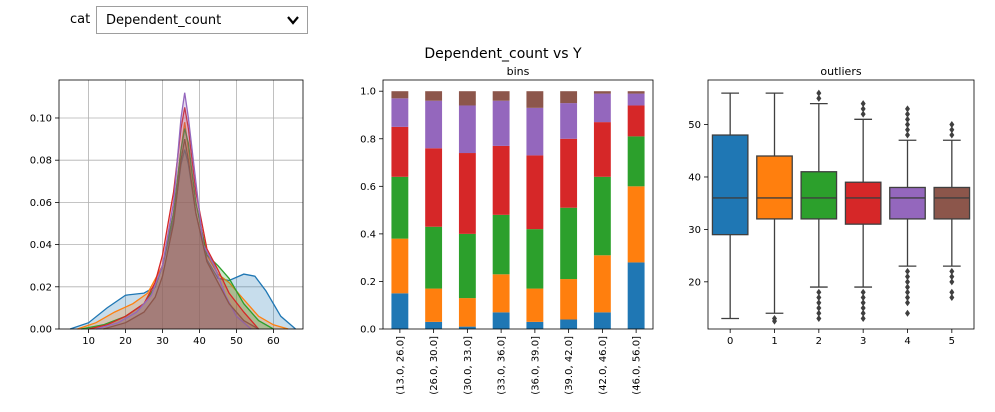  Describe the element at coordinates (41, 330) in the screenshot. I see `y-tick-label: 0.00` at that location.